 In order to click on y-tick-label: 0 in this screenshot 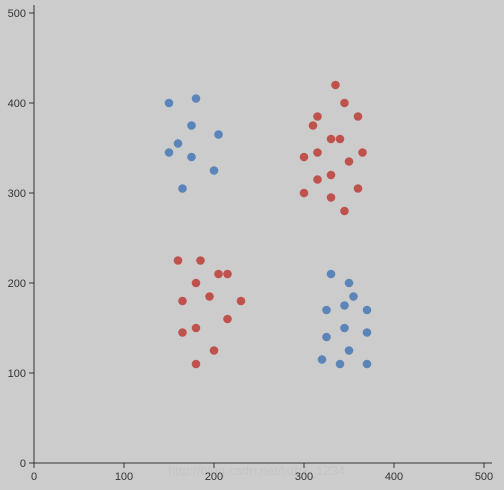, I will do `click(23, 464)`.